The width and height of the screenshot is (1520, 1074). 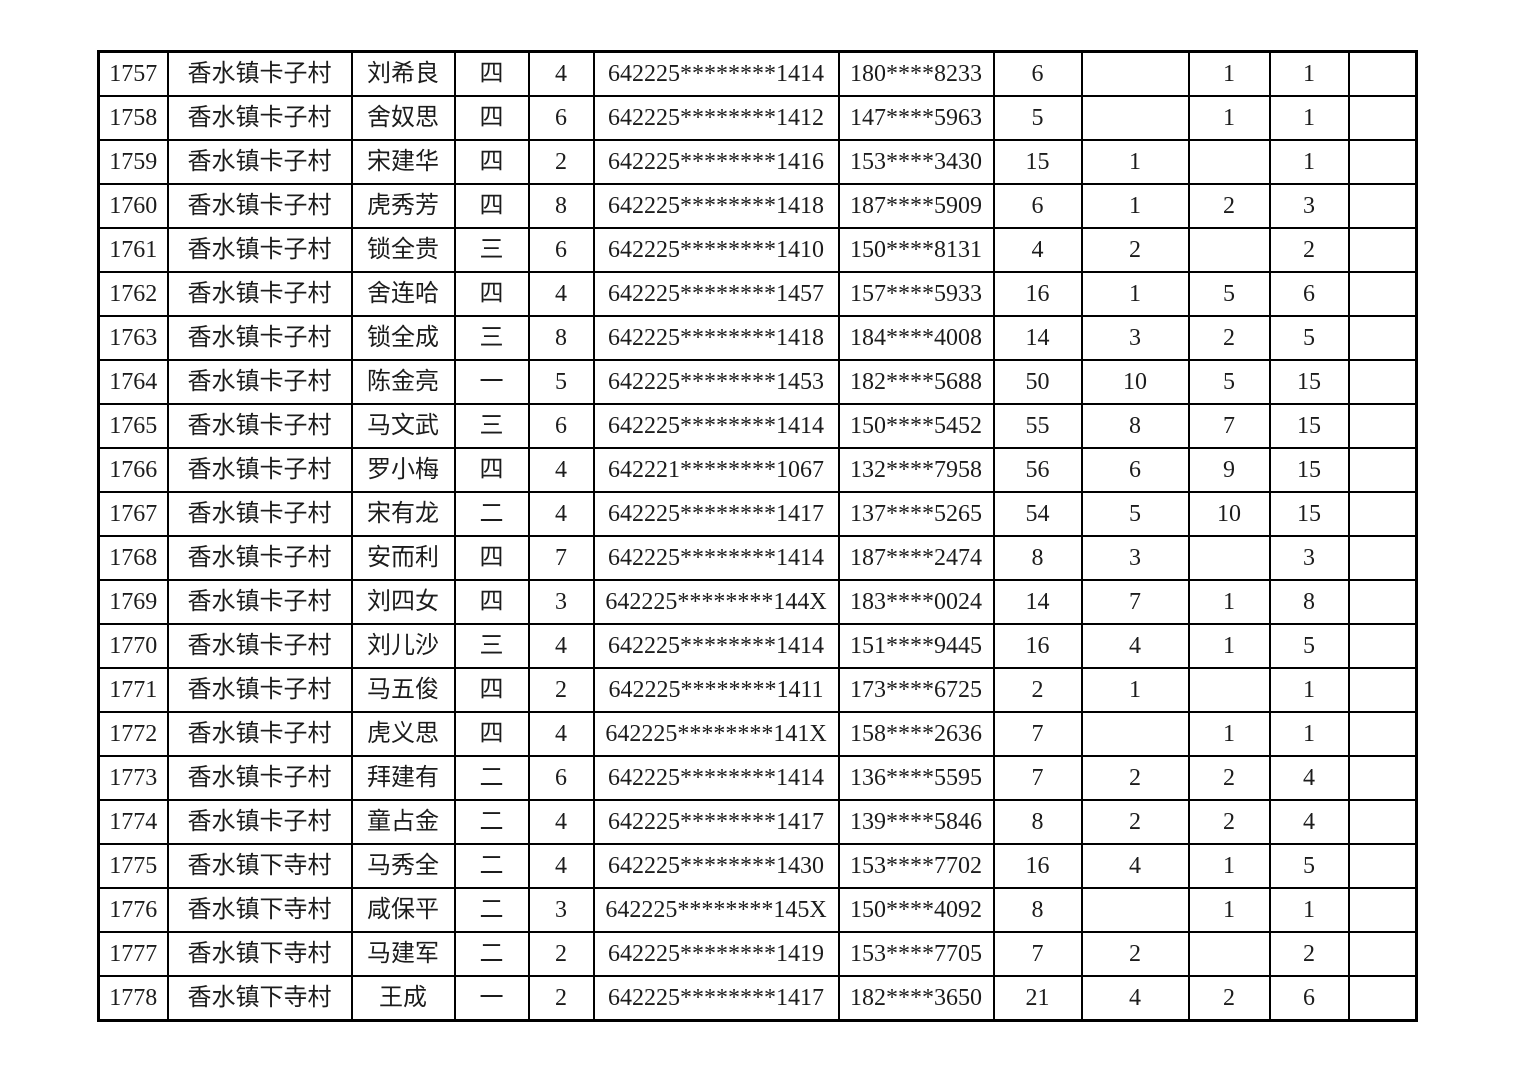 What do you see at coordinates (133, 998) in the screenshot?
I see `cell-serial-number: 1778` at bounding box center [133, 998].